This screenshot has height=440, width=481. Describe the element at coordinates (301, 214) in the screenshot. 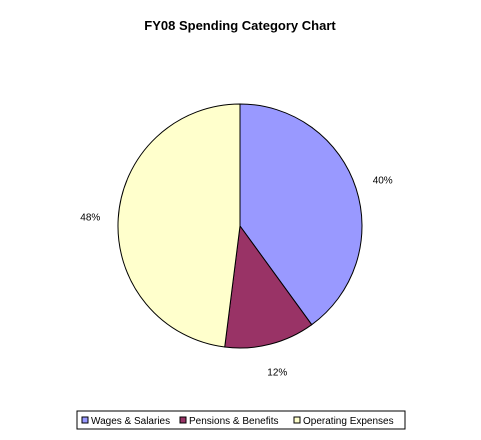

I see `pie-slice-wages-salaries` at that location.